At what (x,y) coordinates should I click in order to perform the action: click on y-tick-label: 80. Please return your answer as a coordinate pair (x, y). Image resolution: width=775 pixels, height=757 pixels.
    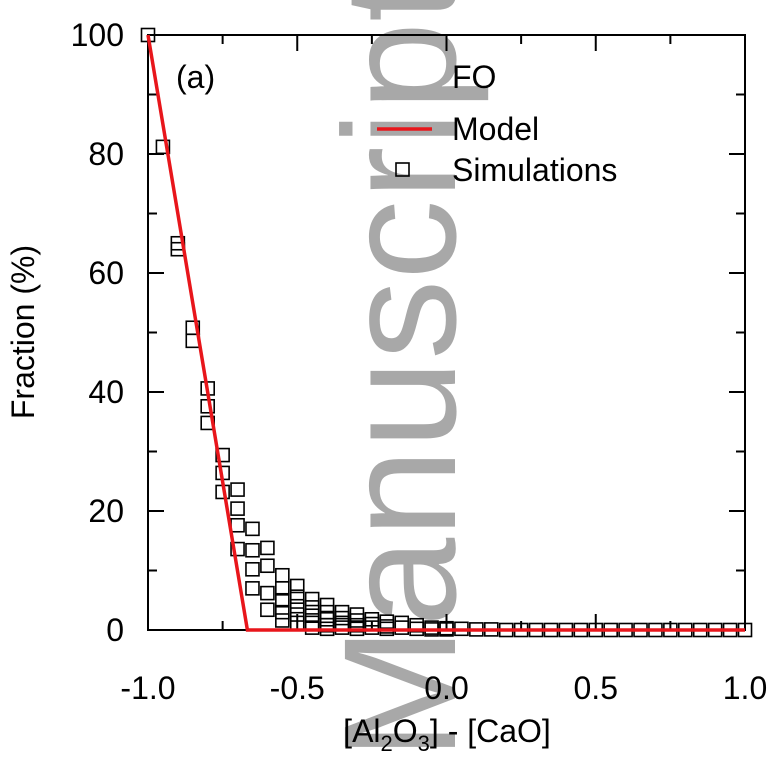
    Looking at the image, I should click on (106, 154).